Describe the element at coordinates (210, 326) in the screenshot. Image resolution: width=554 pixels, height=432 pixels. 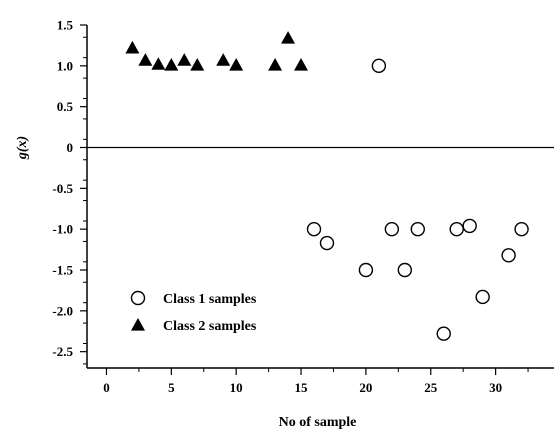
I see `legend-label: Class 2 samples` at that location.